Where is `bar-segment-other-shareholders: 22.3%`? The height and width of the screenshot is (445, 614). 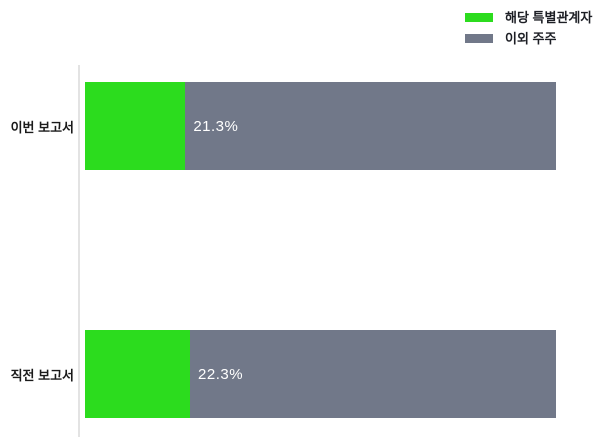 bar-segment-other-shareholders: 22.3% is located at coordinates (373, 374).